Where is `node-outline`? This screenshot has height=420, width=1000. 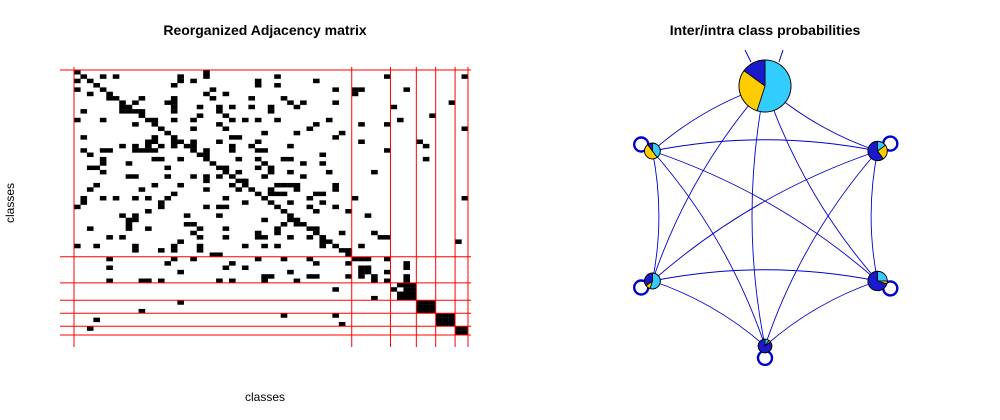 node-outline is located at coordinates (765, 86).